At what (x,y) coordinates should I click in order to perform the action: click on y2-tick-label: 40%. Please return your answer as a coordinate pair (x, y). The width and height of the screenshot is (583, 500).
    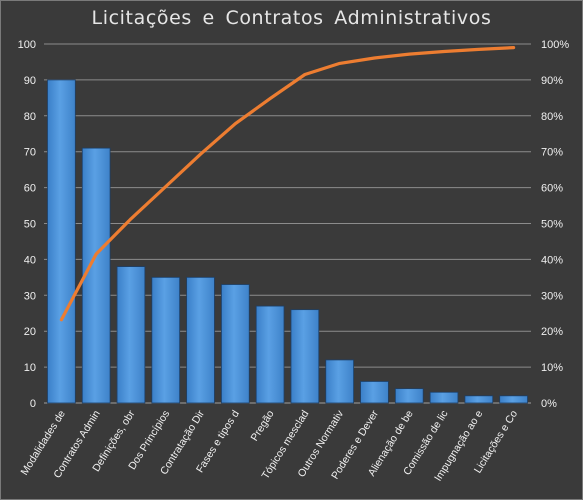
    Looking at the image, I should click on (552, 260).